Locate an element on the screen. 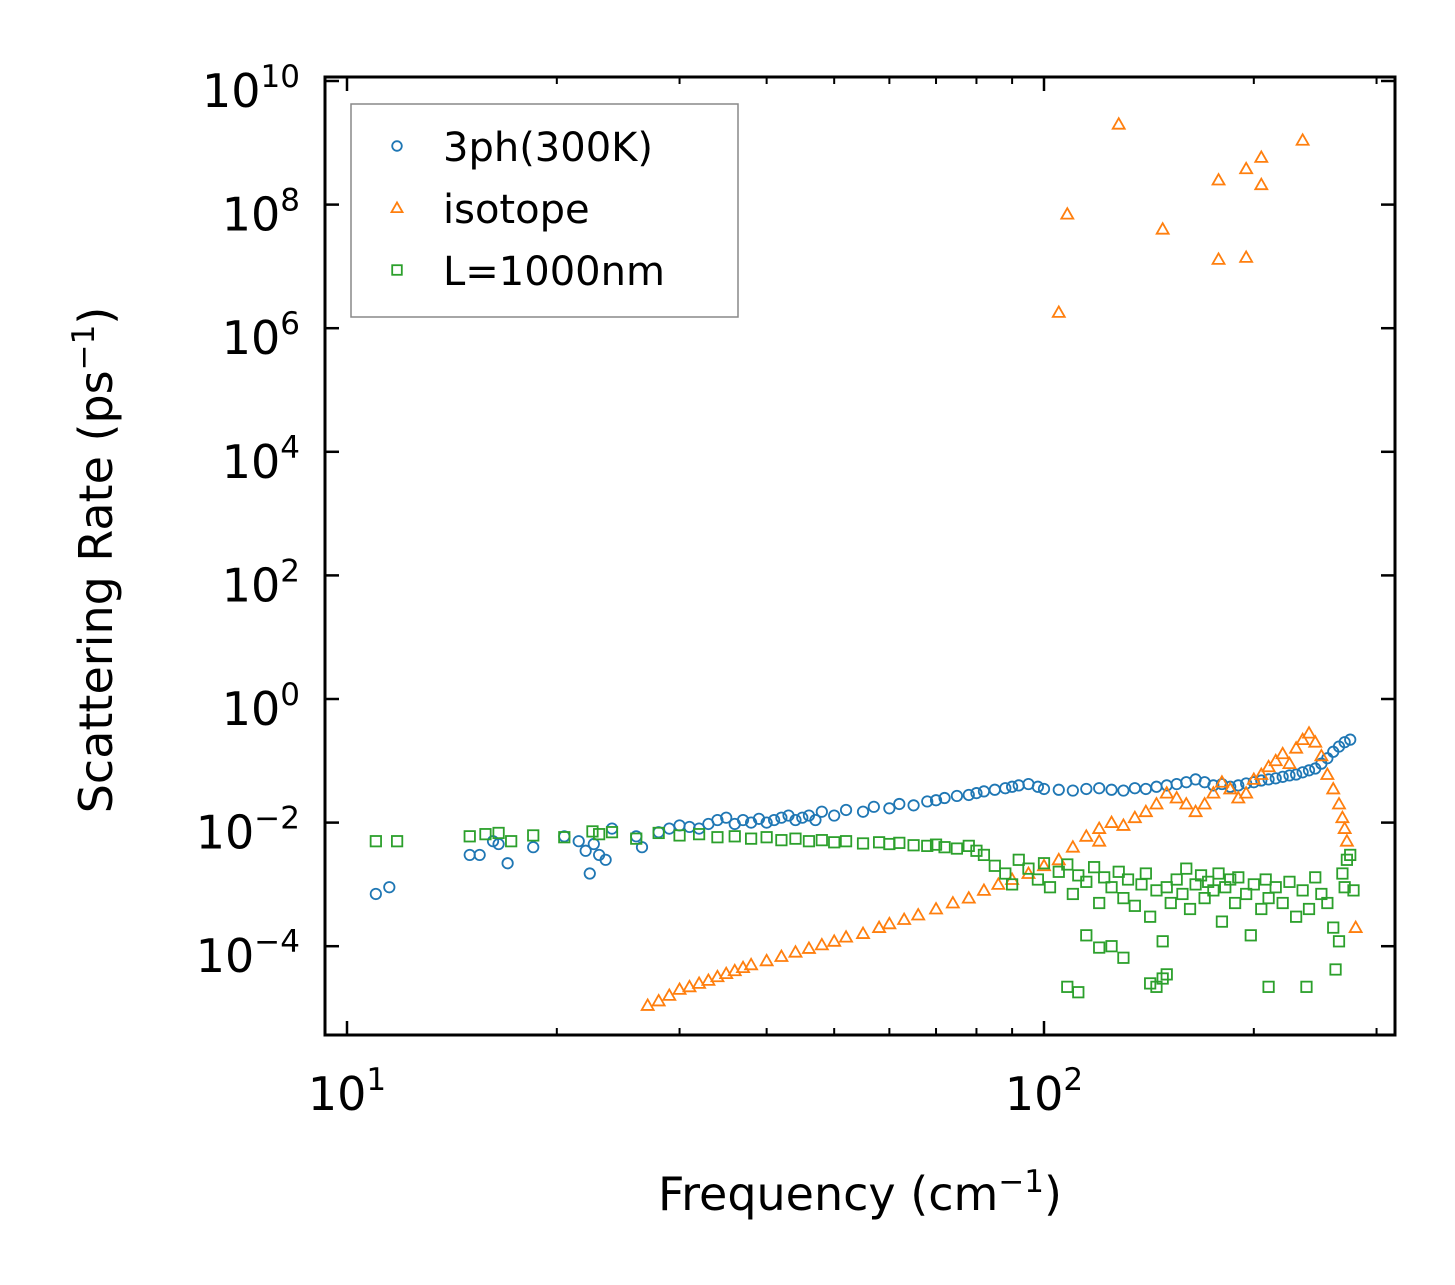 This screenshot has height=1285, width=1455. y-tick-label: 10⁰ is located at coordinates (261, 706).